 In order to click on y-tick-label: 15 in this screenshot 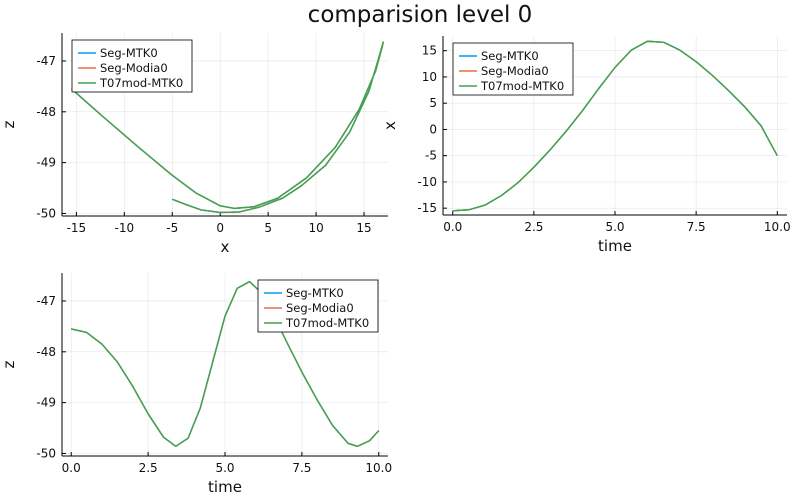, I will do `click(429, 51)`.